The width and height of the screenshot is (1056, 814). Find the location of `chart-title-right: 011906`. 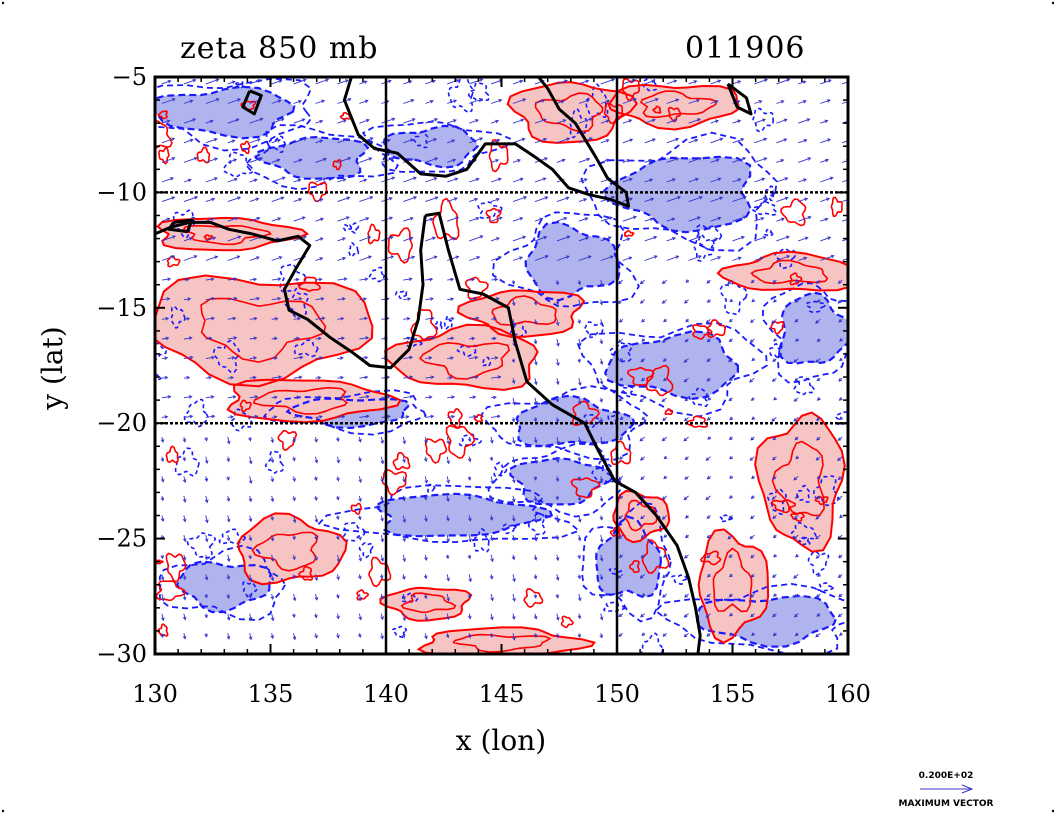

chart-title-right: 011906 is located at coordinates (745, 48).